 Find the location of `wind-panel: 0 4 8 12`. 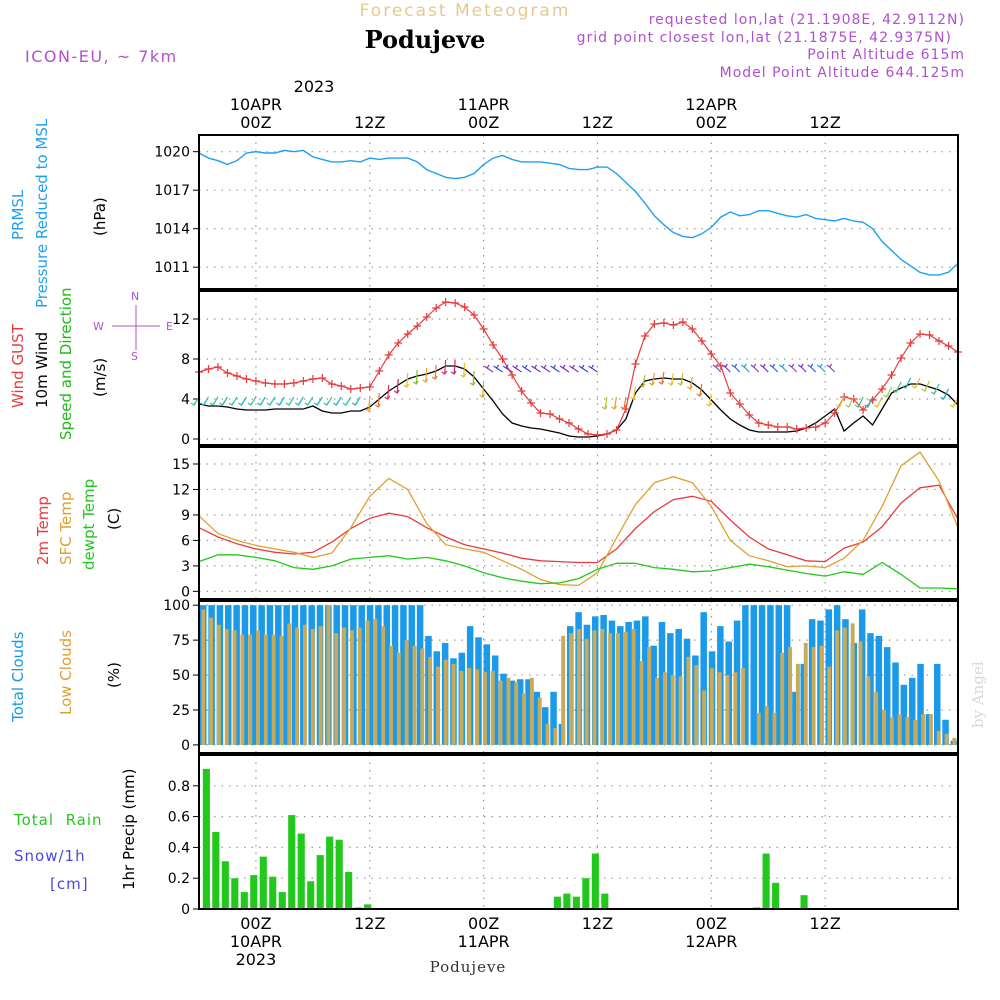

wind-panel: 0 4 8 12 is located at coordinates (567, 369).